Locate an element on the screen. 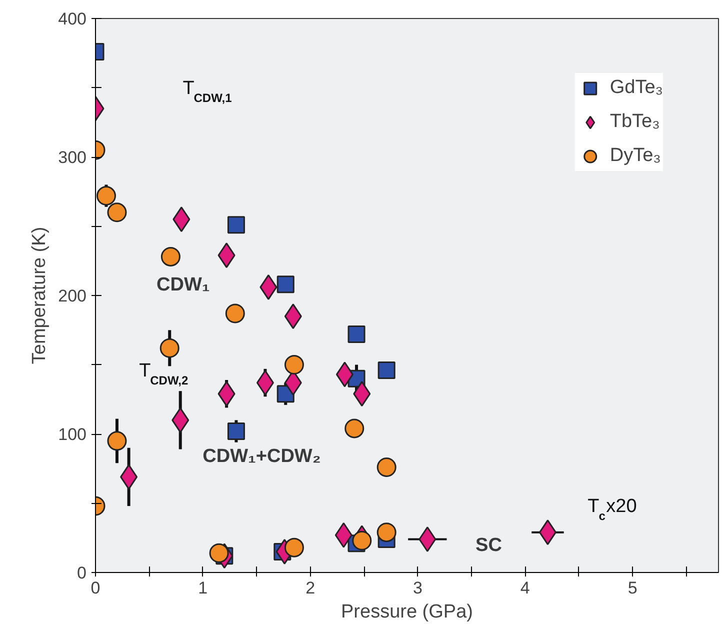 The image size is (722, 632). x-tick-label: 3 is located at coordinates (417, 588).